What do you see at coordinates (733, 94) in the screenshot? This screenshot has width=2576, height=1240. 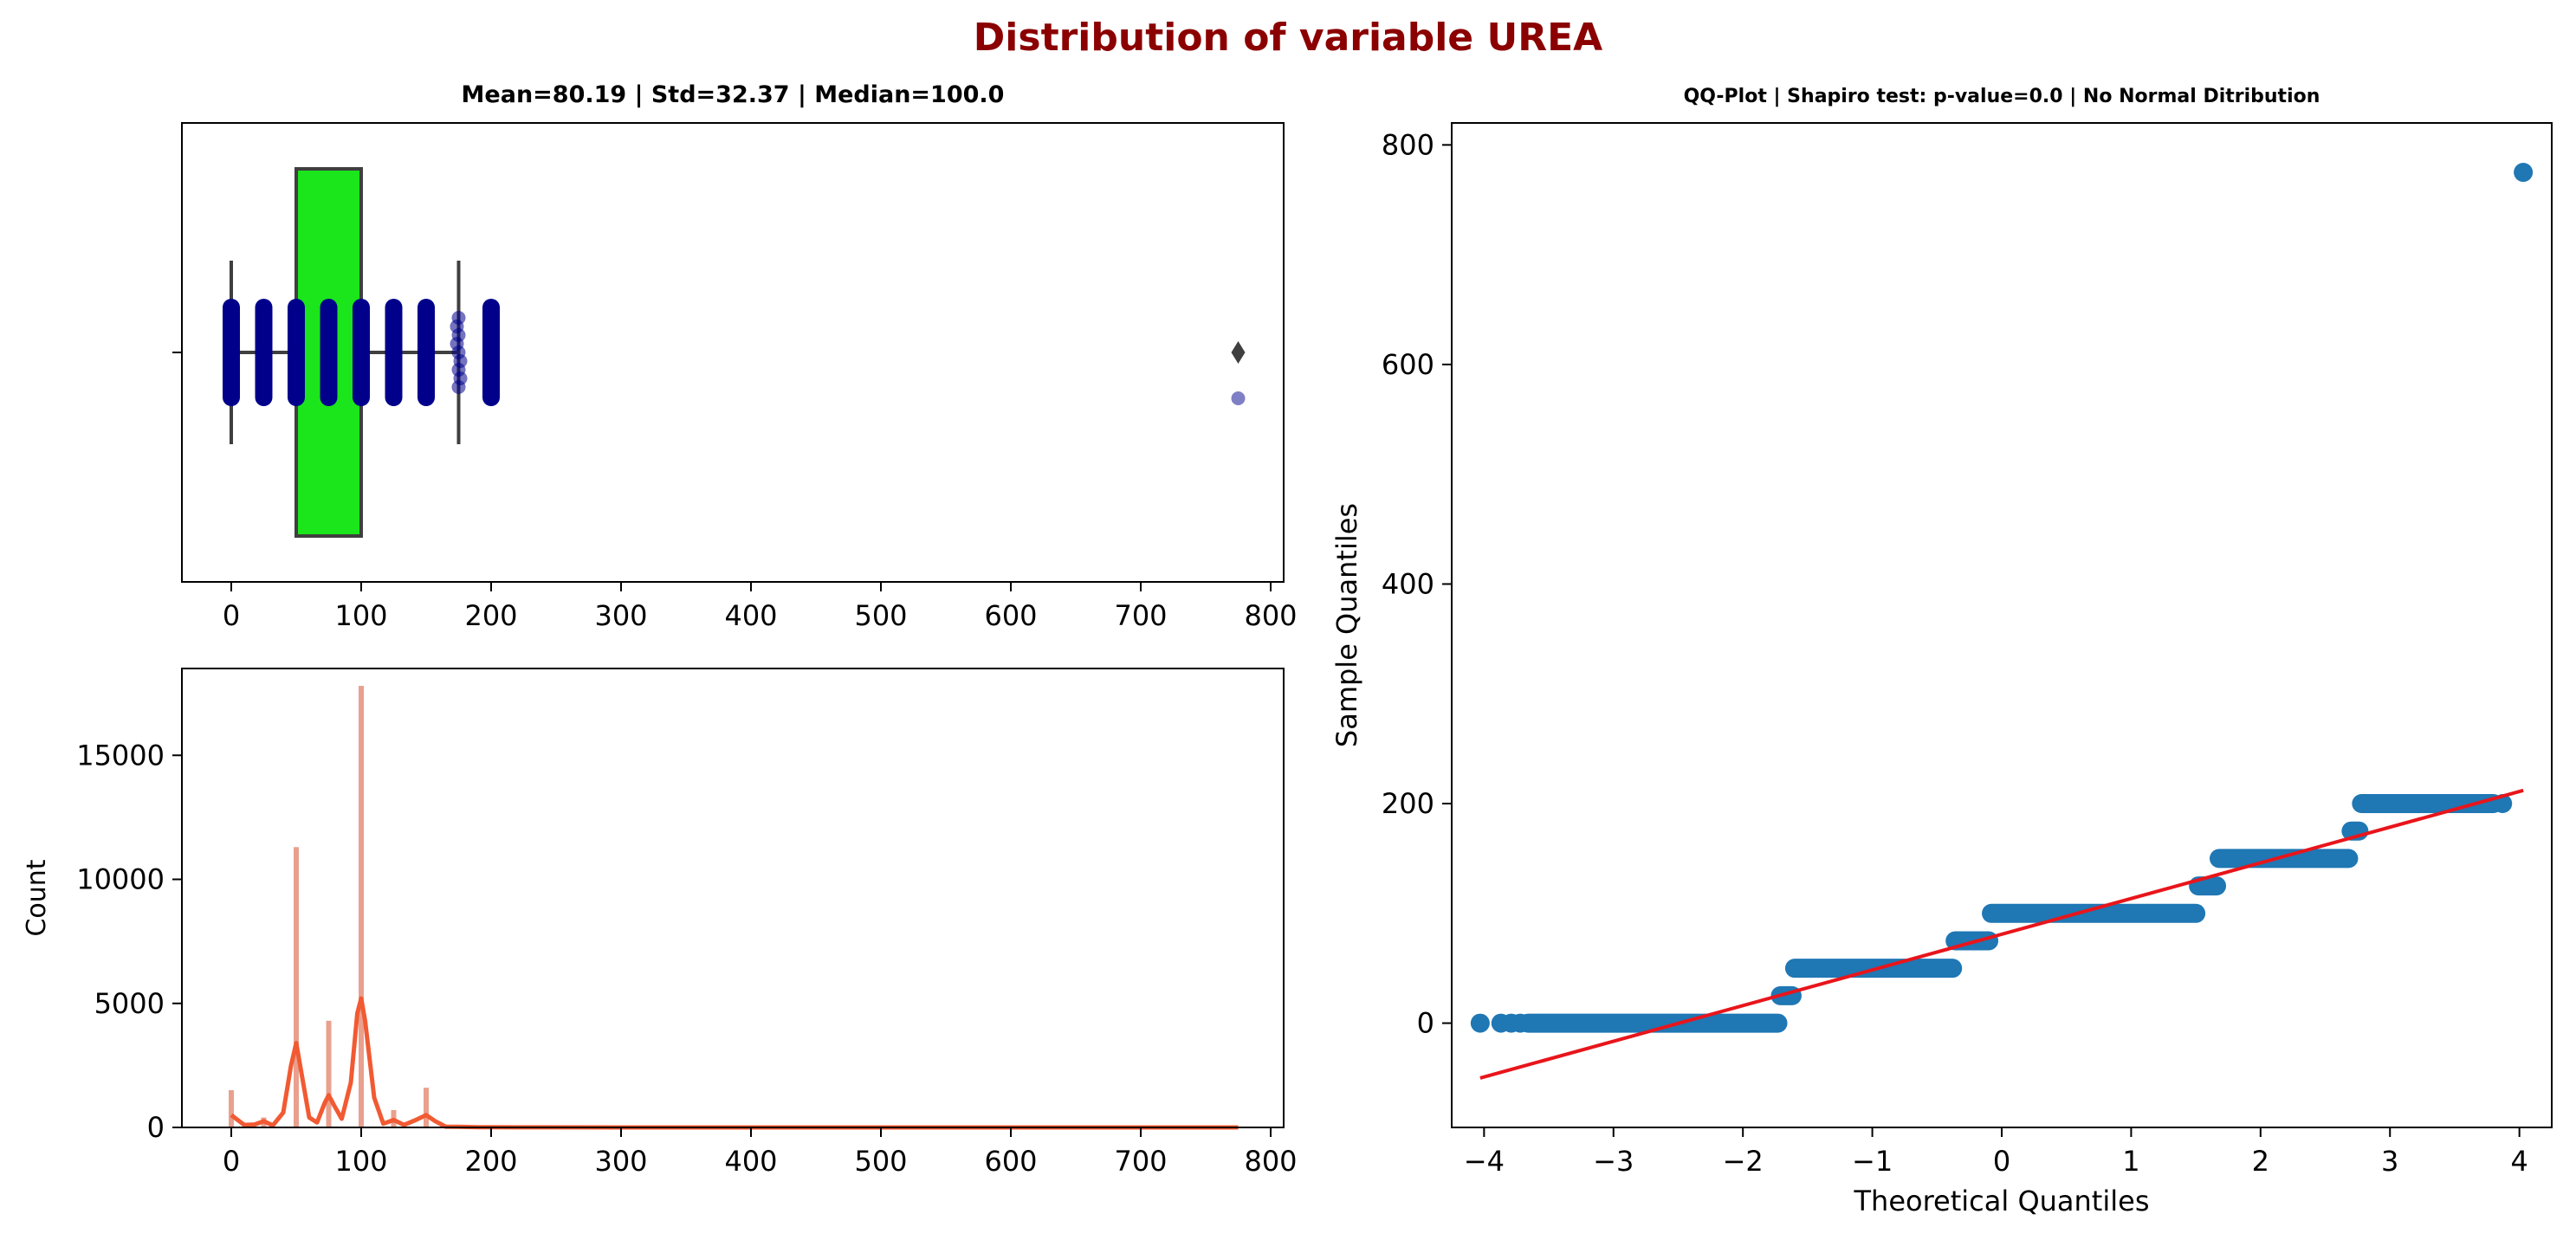 I see `boxplot-title: Mean=80.19 | Std=32.37 | Median=100.0` at bounding box center [733, 94].